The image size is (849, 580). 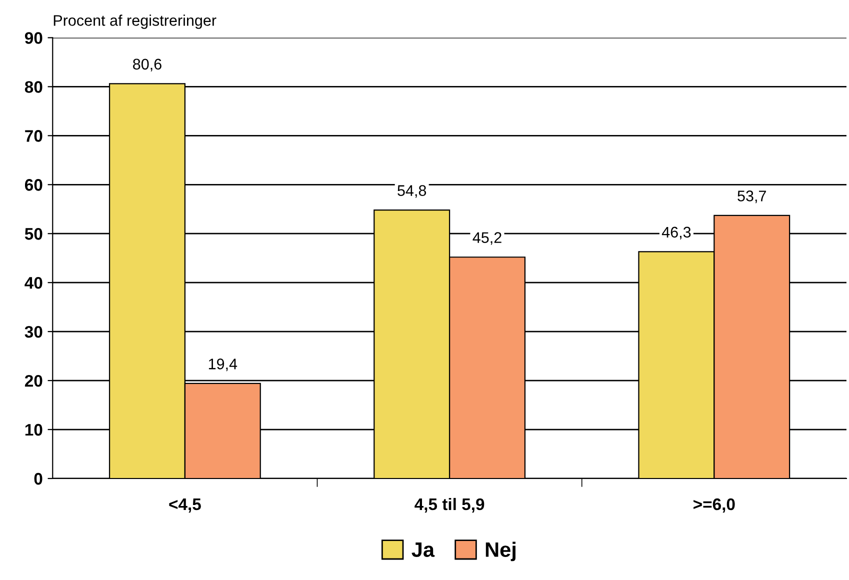 What do you see at coordinates (33, 185) in the screenshot?
I see `y-tick-label: 60` at bounding box center [33, 185].